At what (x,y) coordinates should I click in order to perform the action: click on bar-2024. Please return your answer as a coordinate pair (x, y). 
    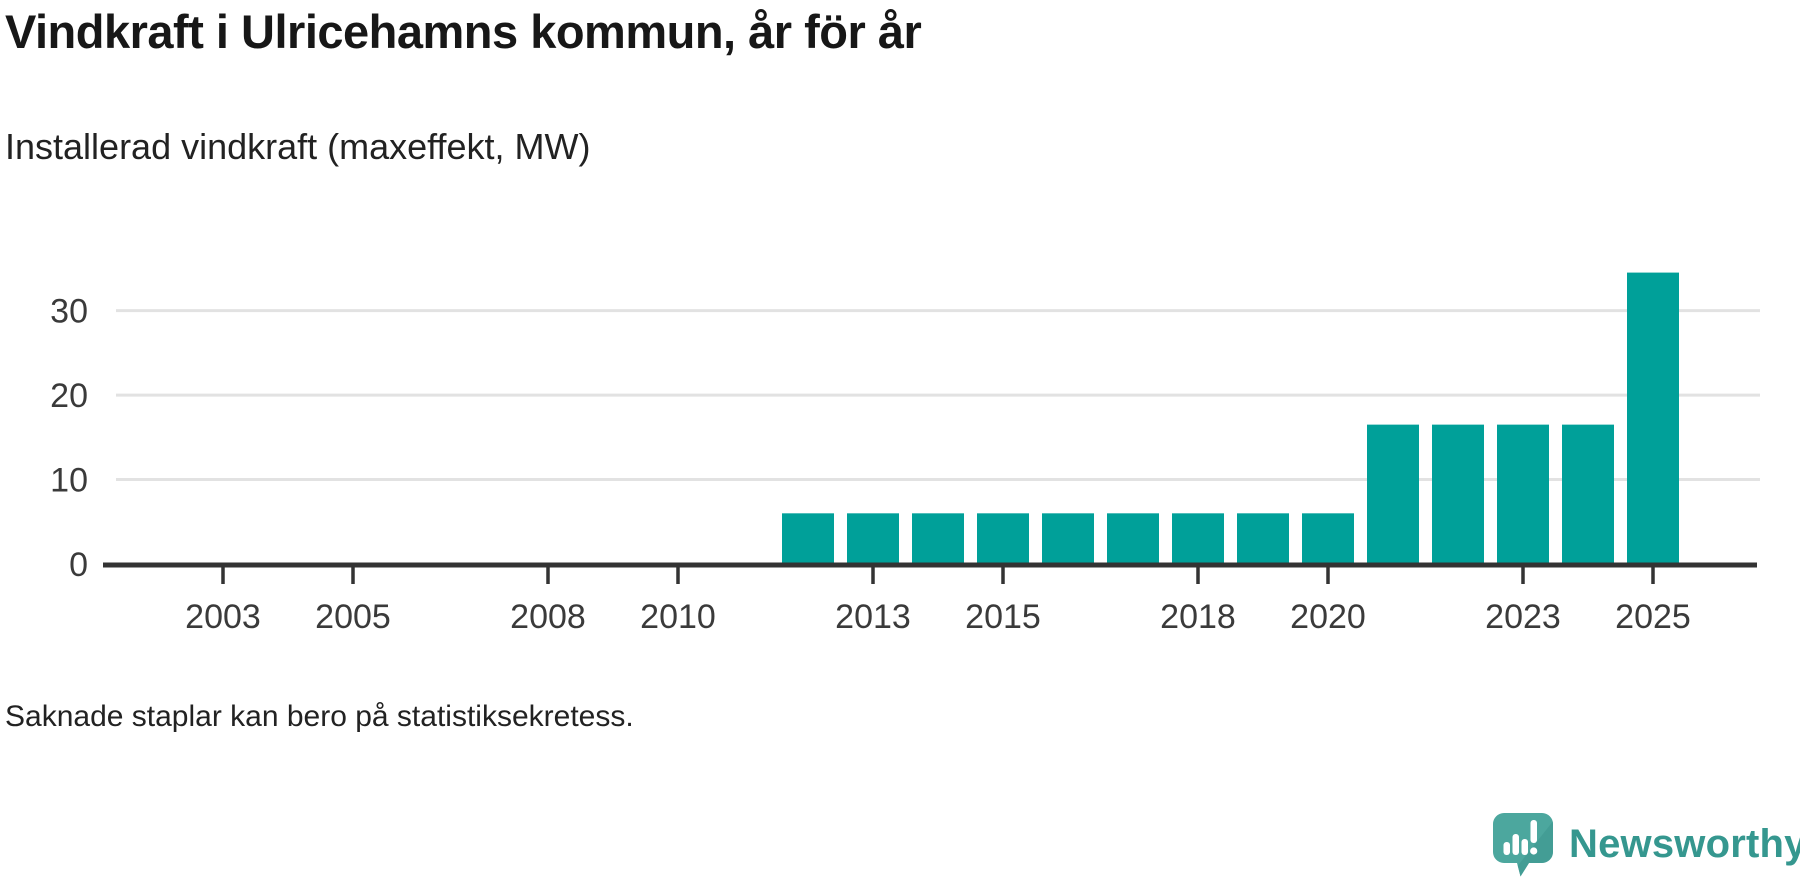
    Looking at the image, I should click on (1588, 494).